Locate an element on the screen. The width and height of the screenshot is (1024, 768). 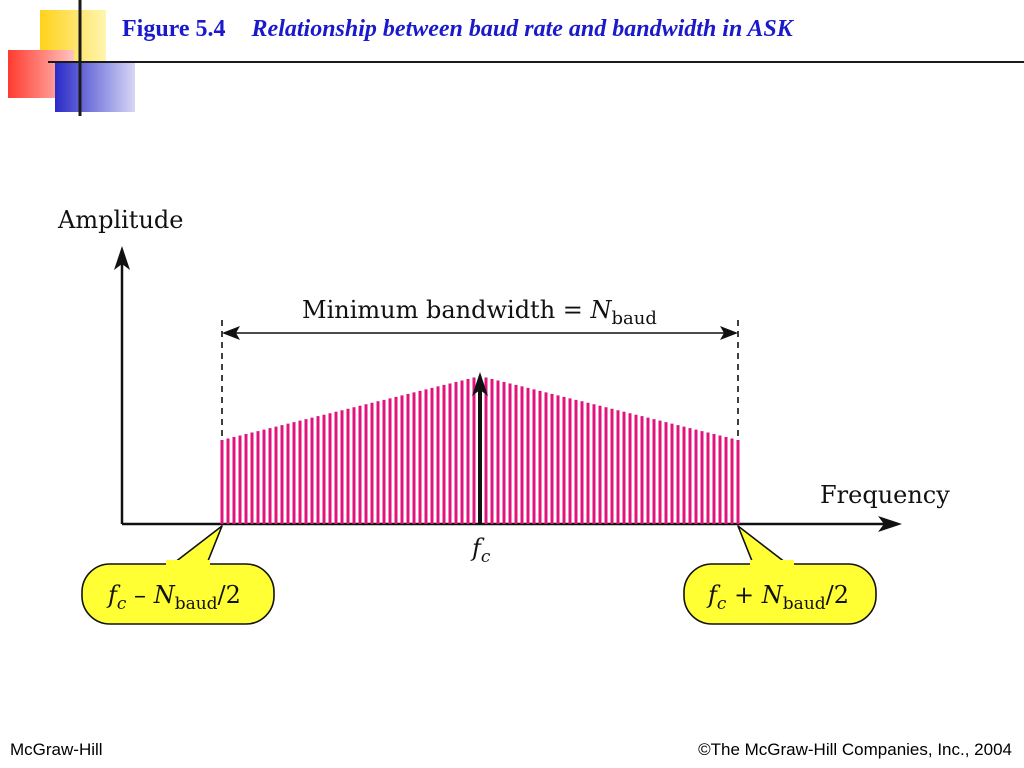
y-axis-label: Amplitude is located at coordinates (120, 220).